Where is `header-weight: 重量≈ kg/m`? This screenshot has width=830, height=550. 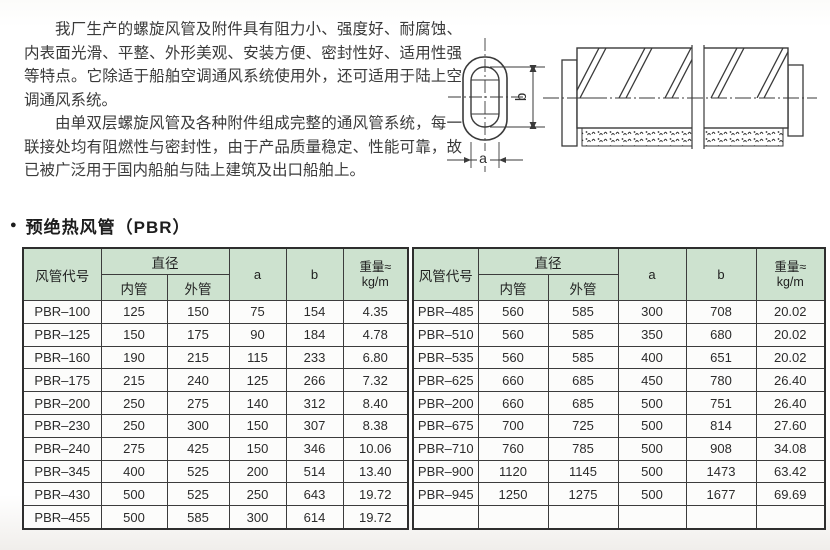
header-weight: 重量≈ kg/m is located at coordinates (790, 274).